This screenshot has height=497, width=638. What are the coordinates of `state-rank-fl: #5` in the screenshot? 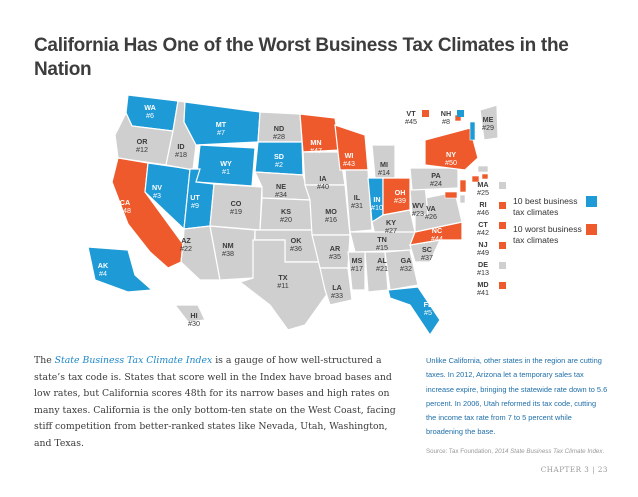 It's located at (428, 312).